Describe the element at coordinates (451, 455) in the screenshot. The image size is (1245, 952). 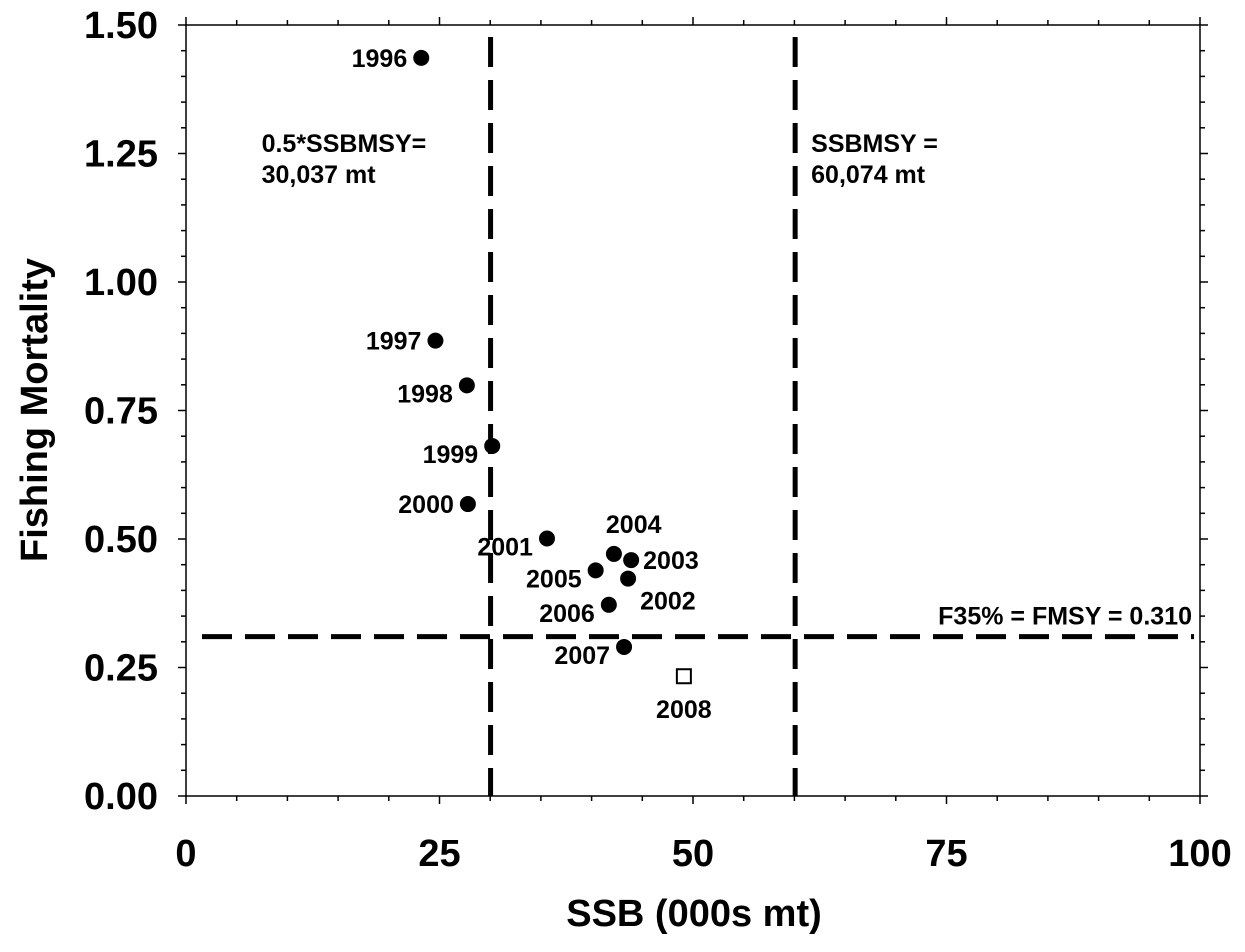
I see `data-point-label: 1999` at that location.